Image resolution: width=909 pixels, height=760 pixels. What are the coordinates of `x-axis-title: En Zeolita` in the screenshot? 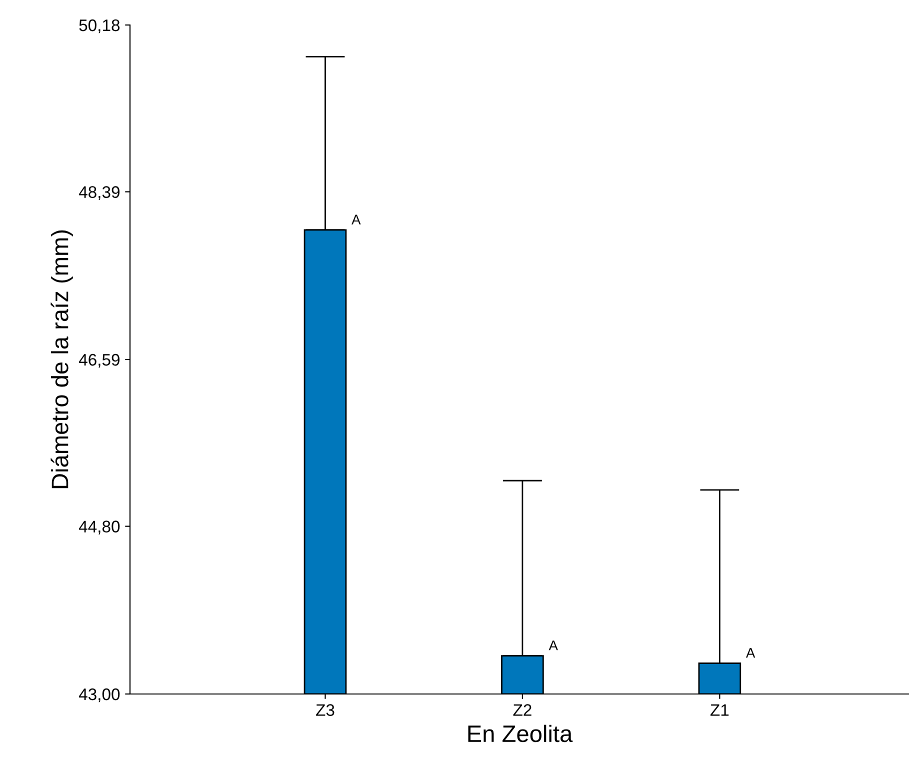 It's located at (520, 733).